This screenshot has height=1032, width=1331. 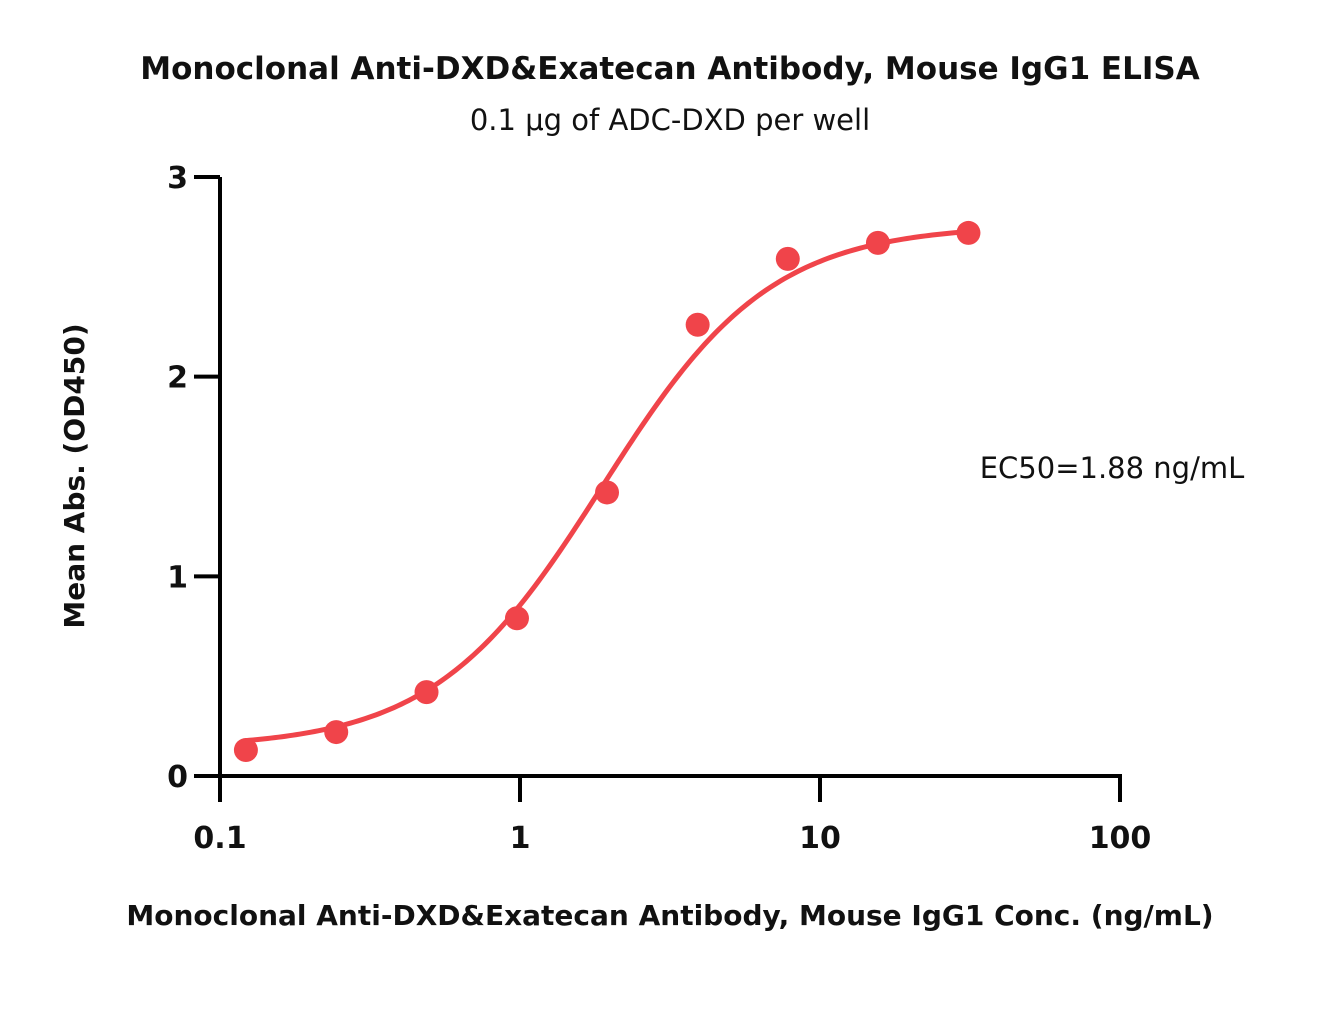 What do you see at coordinates (177, 577) in the screenshot?
I see `y-tick-label: 1` at bounding box center [177, 577].